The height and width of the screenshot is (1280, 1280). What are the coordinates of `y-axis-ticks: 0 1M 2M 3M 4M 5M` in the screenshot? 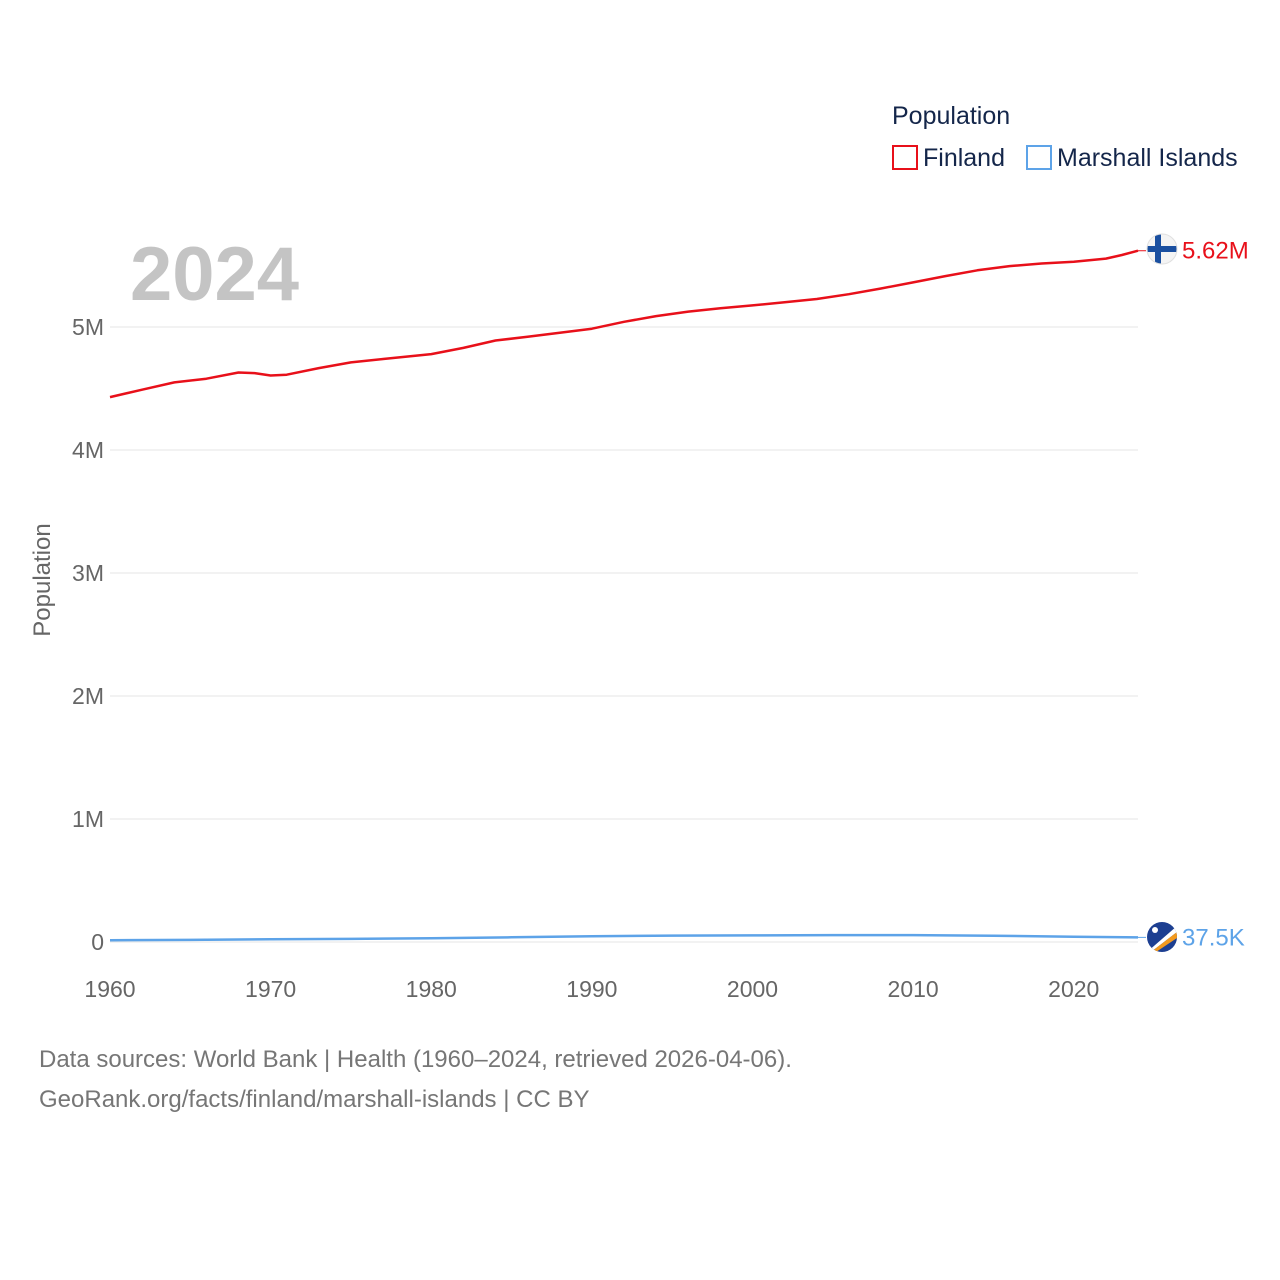 It's located at (88, 634).